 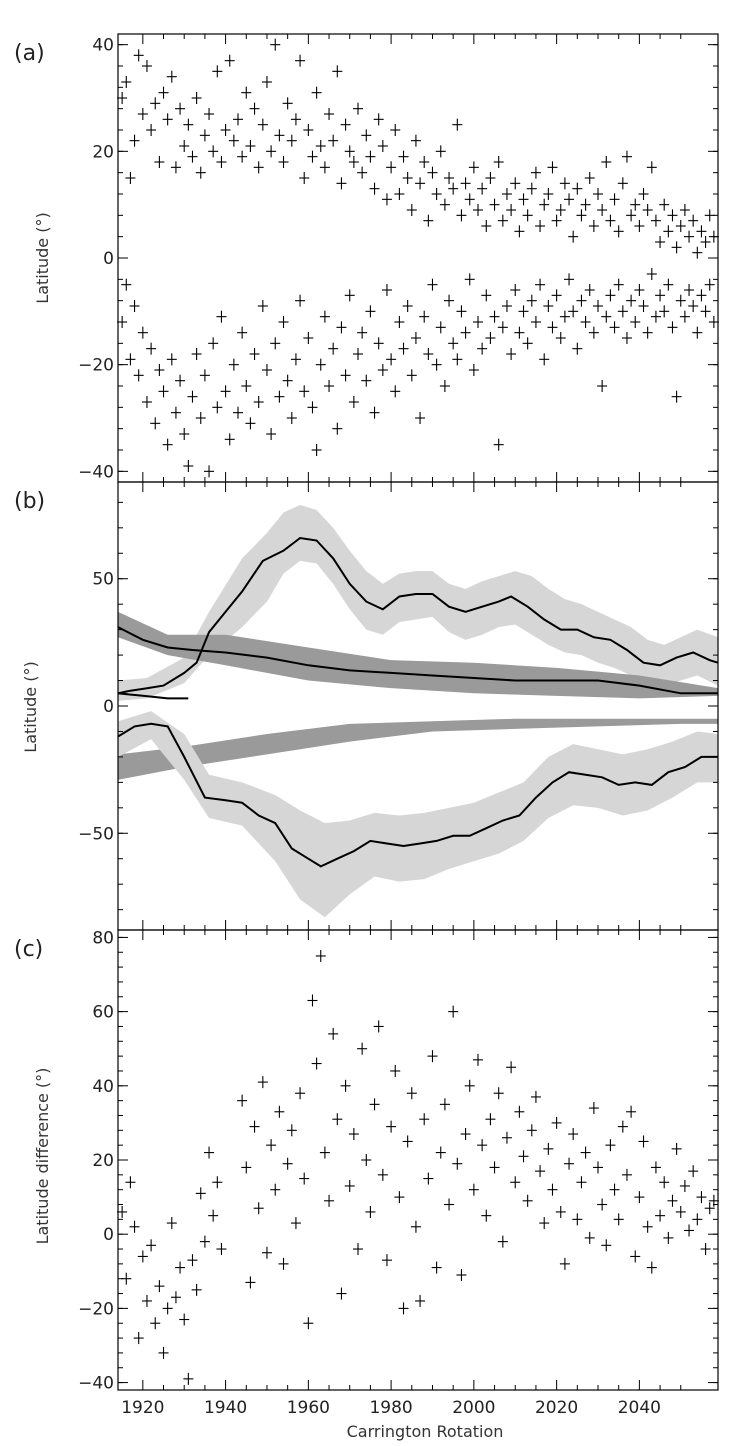 I want to click on panel-b-ylabel: Latitude (°), so click(x=30, y=706).